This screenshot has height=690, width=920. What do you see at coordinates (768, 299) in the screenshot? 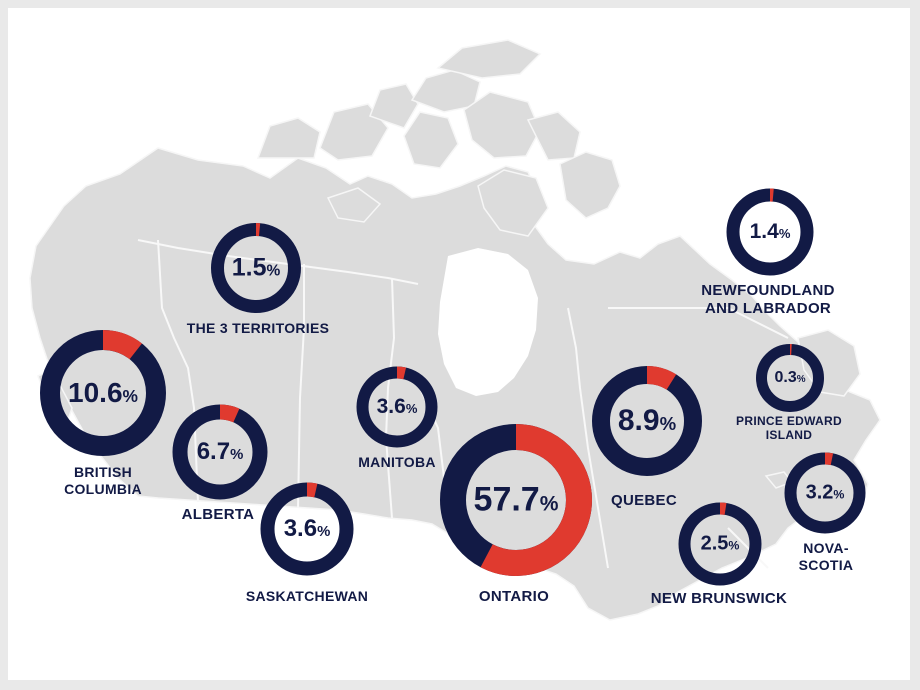
I see `newfoundland-label: NEWFOUNDLAND AND LABRADOR` at bounding box center [768, 299].